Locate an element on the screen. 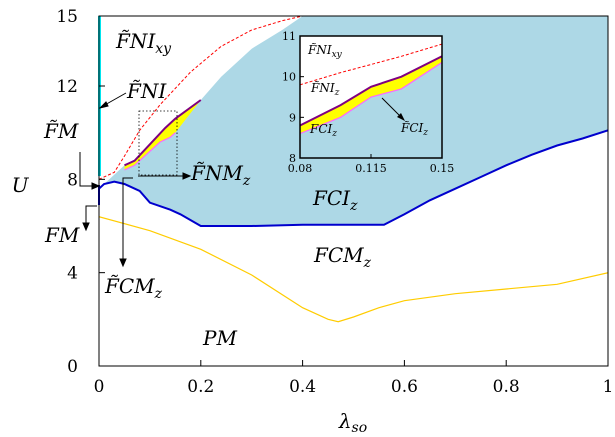 The image size is (615, 437). inset-fni-curve is located at coordinates (371, 91).